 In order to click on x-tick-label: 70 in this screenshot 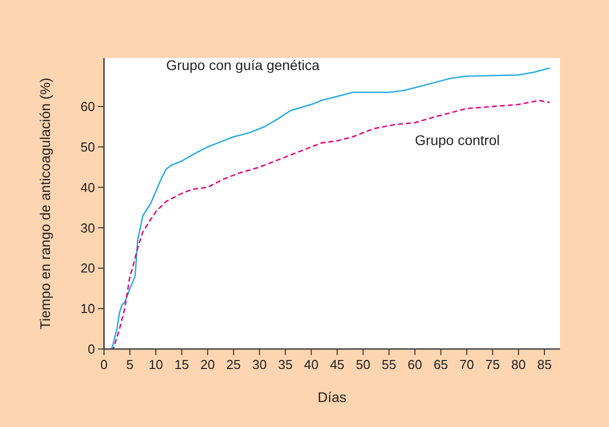, I will do `click(466, 364)`.